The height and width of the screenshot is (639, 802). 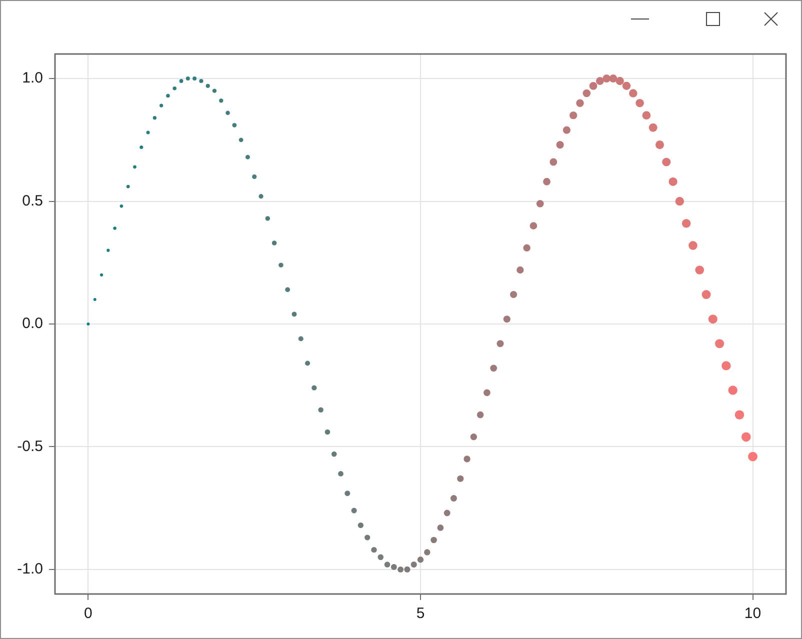 I want to click on x-tick-label: 0, so click(x=88, y=613).